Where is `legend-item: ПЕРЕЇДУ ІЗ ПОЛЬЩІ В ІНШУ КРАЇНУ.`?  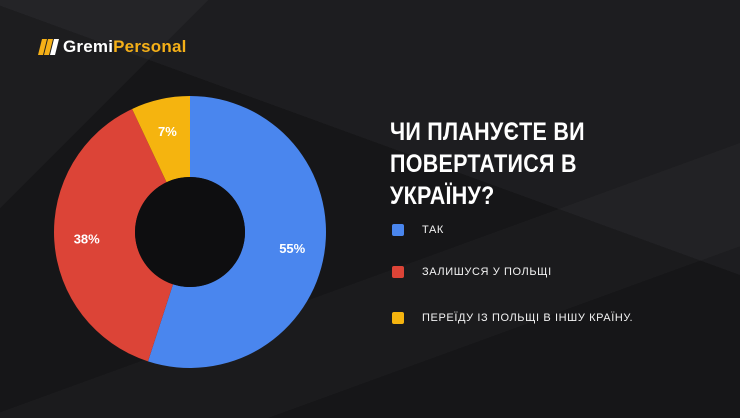 legend-item: ПЕРЕЇДУ ІЗ ПОЛЬЩІ В ІНШУ КРАЇНУ. is located at coordinates (512, 318).